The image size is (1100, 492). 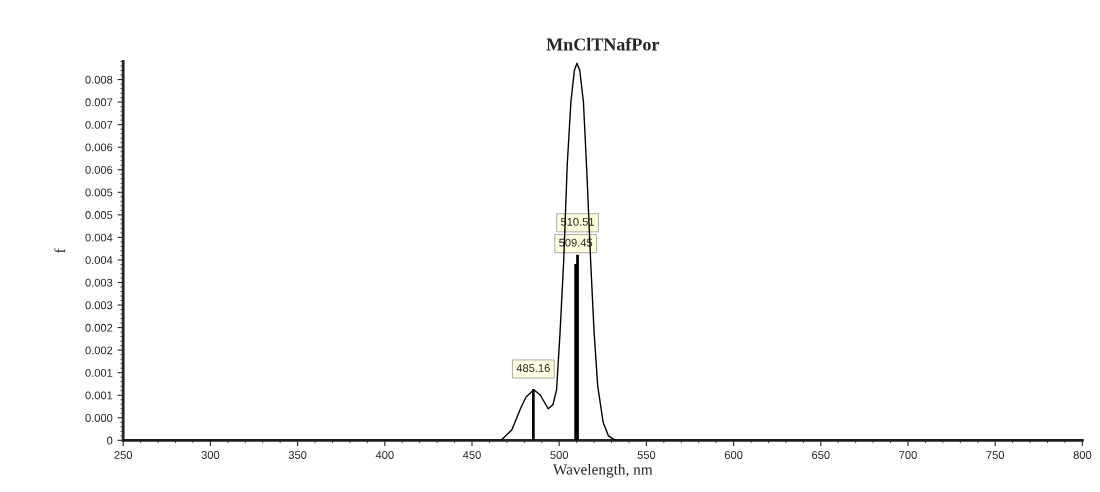 I want to click on x-tick-label: 550, so click(x=646, y=455).